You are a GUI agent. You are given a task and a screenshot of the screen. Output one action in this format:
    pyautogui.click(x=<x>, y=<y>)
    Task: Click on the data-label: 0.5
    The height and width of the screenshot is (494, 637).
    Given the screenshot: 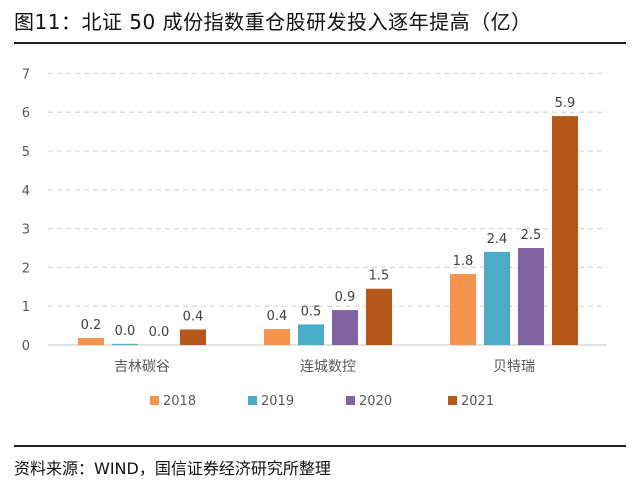 What is the action you would take?
    pyautogui.click(x=311, y=311)
    